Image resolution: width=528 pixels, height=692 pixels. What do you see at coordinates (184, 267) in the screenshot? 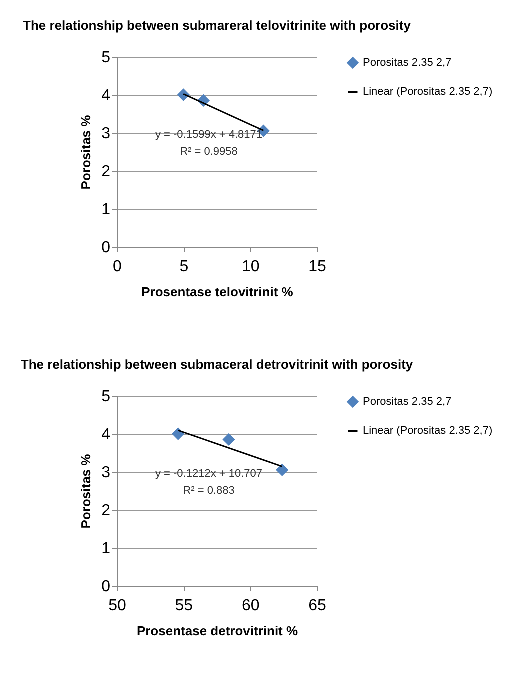
I see `x-tick-label: 5` at bounding box center [184, 267].